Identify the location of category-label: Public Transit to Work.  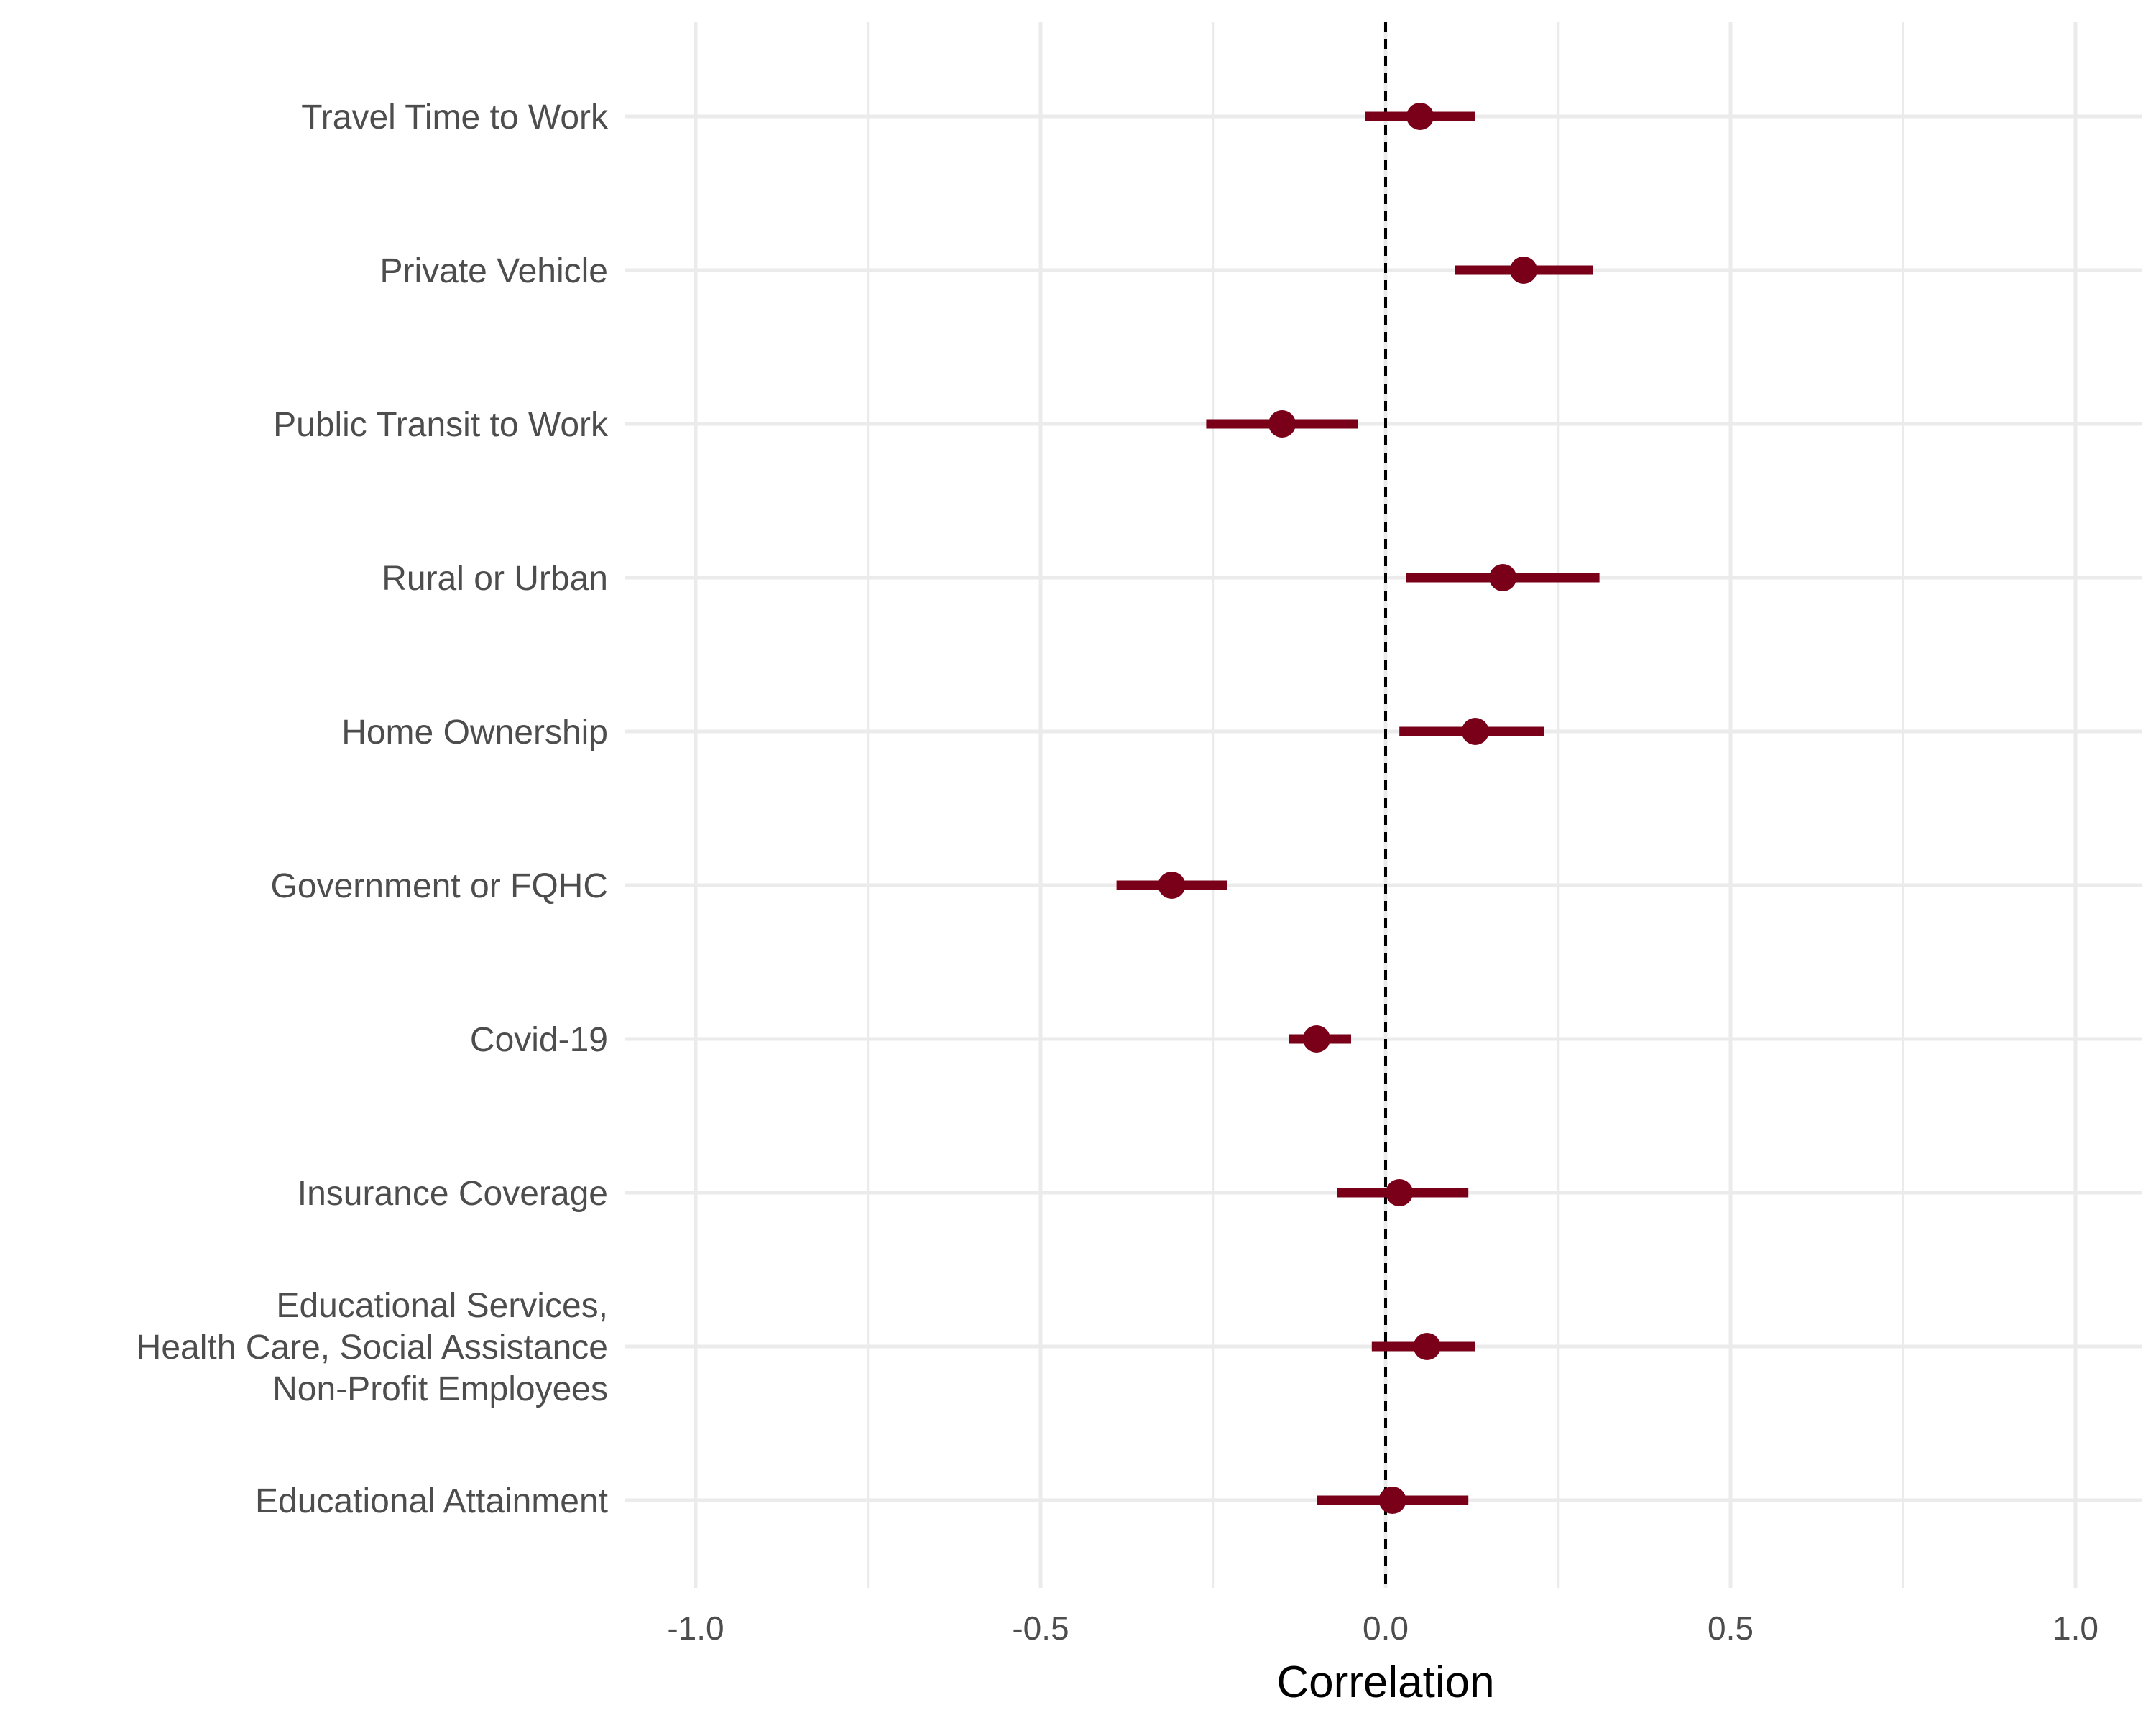
(441, 425).